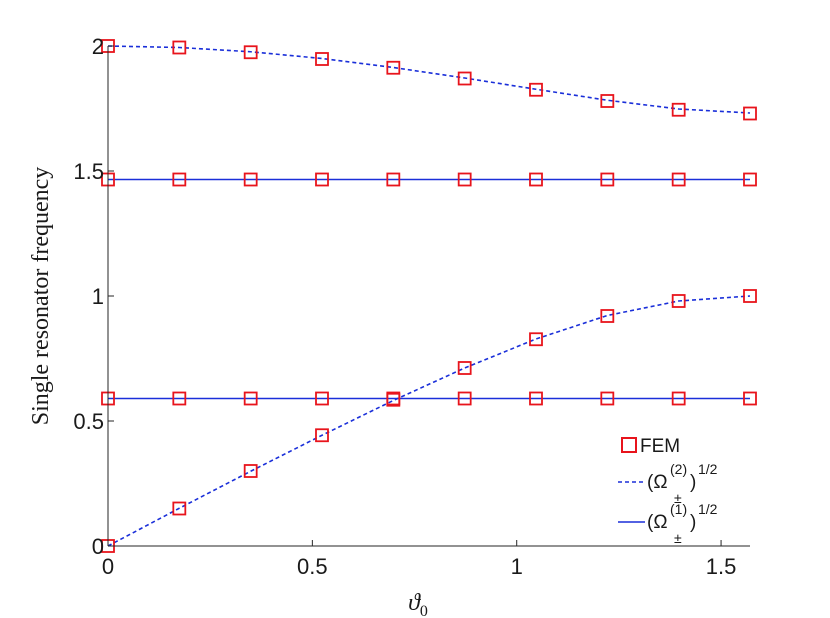 This screenshot has width=830, height=618. I want to click on legend-fem-label: FEM, so click(660, 446).